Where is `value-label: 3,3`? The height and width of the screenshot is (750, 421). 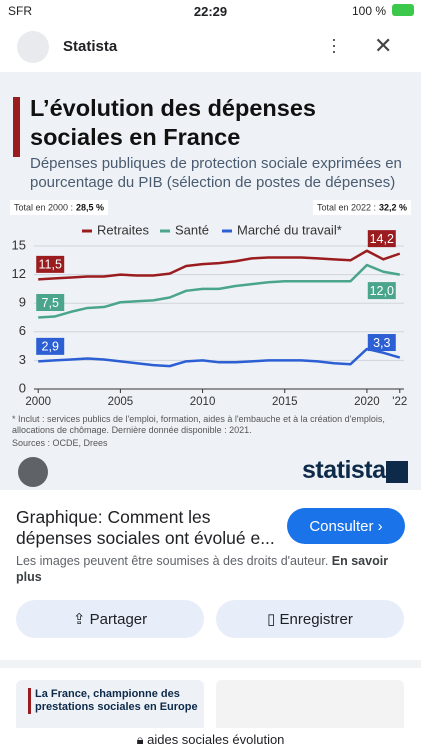 value-label: 3,3 is located at coordinates (381, 343).